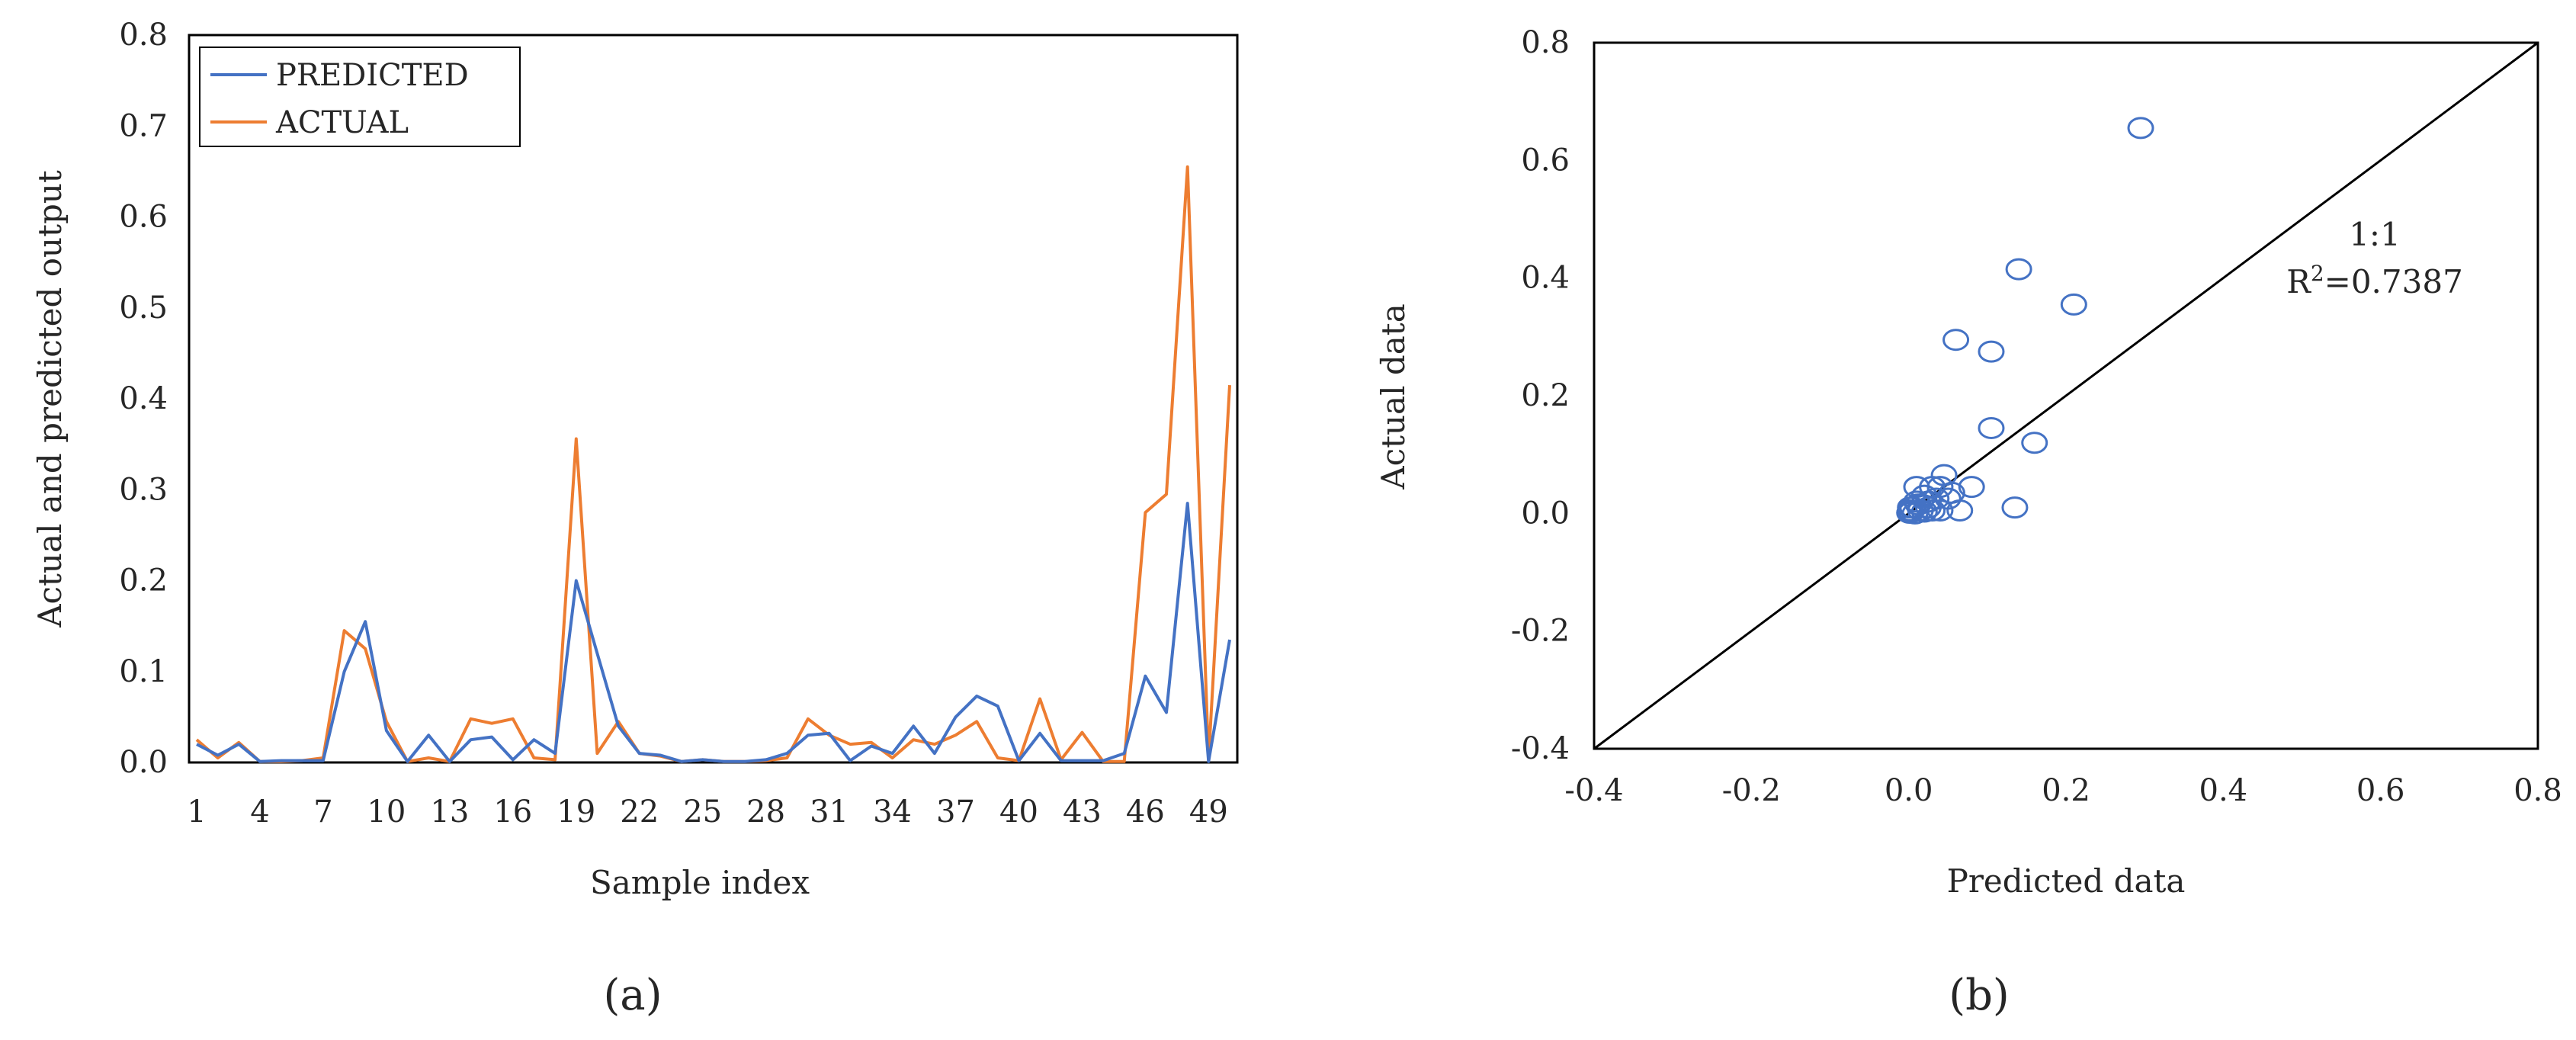 The width and height of the screenshot is (2576, 1040). Describe the element at coordinates (639, 812) in the screenshot. I see `x-tick-label: 22` at that location.